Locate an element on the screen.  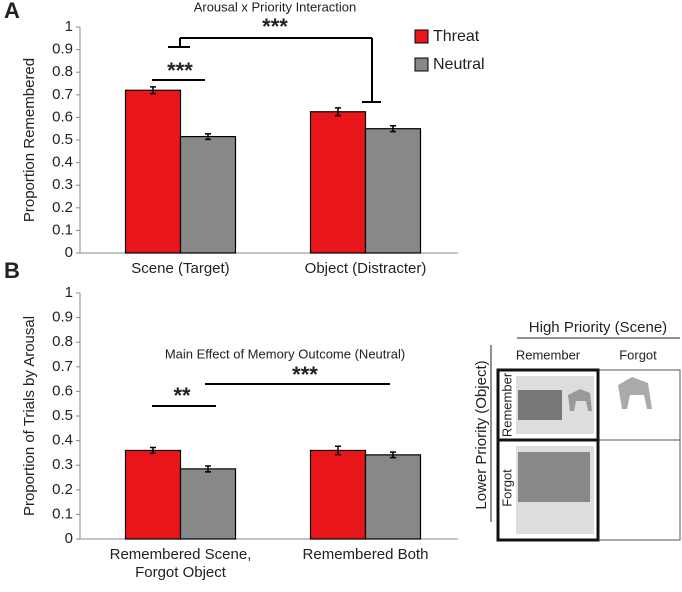
row-header: Forgot is located at coordinates (506, 488).